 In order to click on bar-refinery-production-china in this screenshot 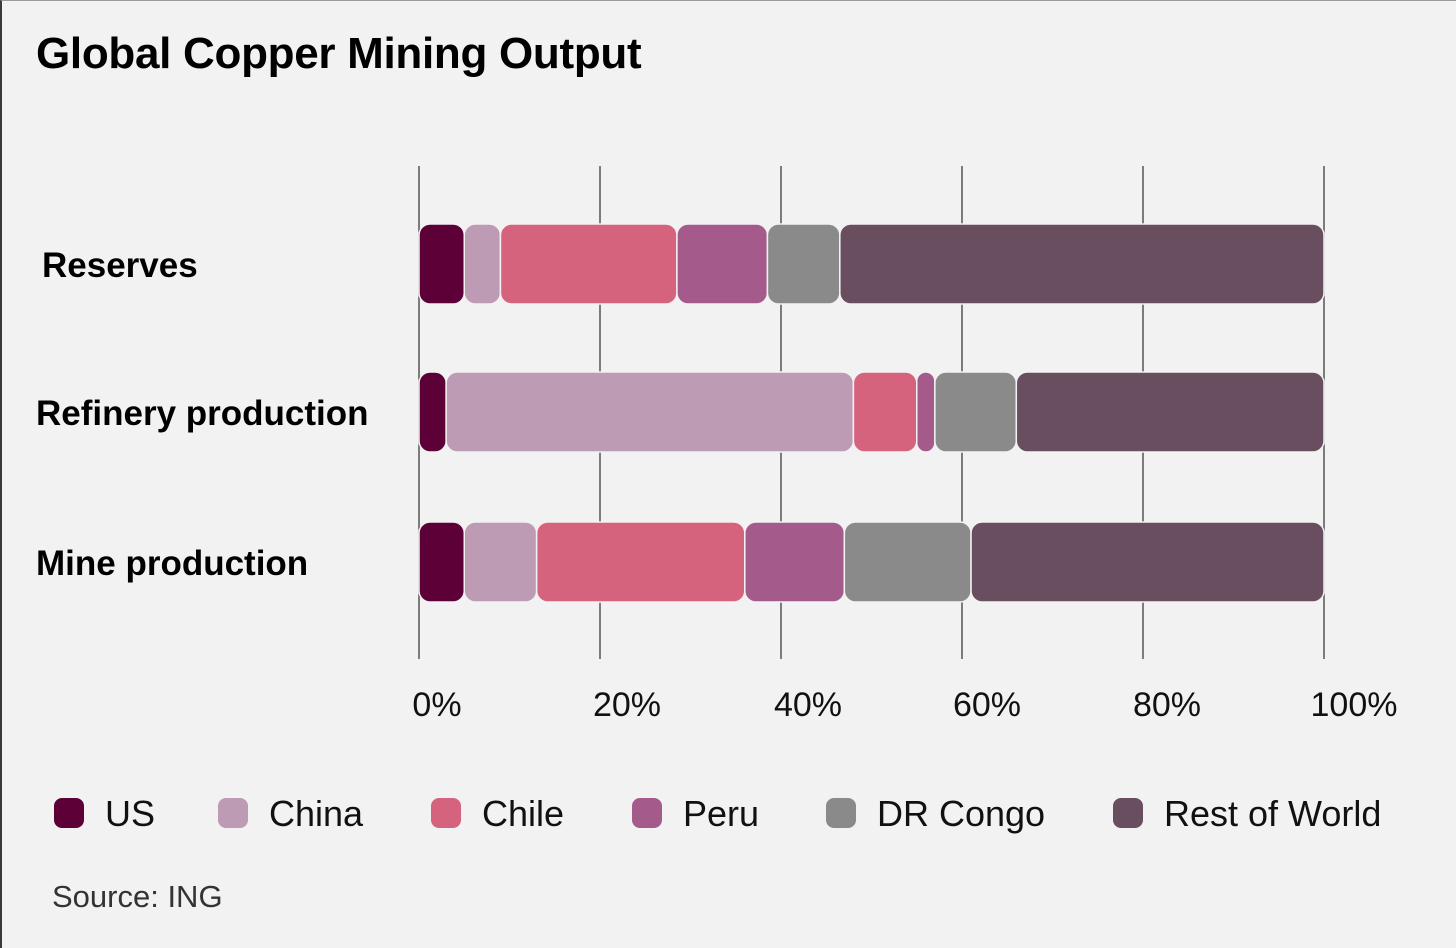, I will do `click(650, 412)`.